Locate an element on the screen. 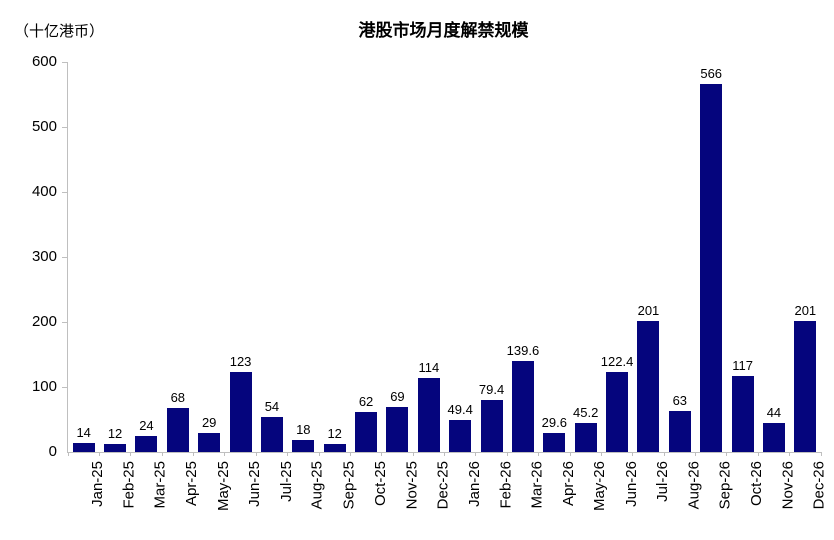  bar-value-label: 68 is located at coordinates (178, 397).